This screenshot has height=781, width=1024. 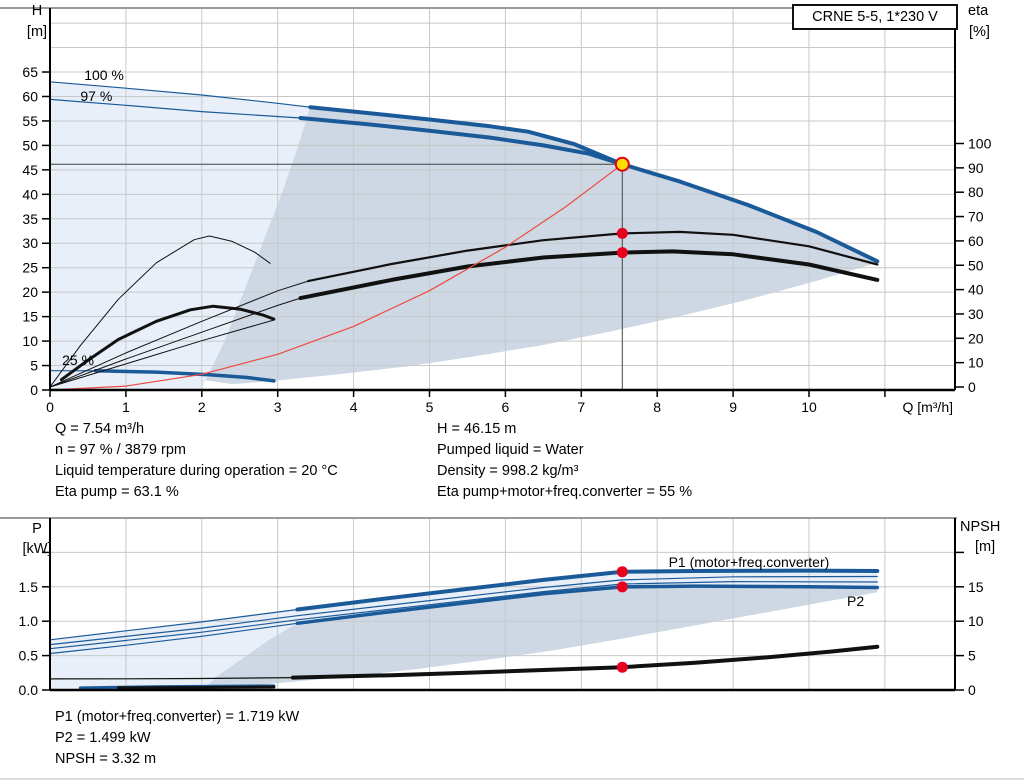 What do you see at coordinates (855, 601) in the screenshot?
I see `label-p2: P2` at bounding box center [855, 601].